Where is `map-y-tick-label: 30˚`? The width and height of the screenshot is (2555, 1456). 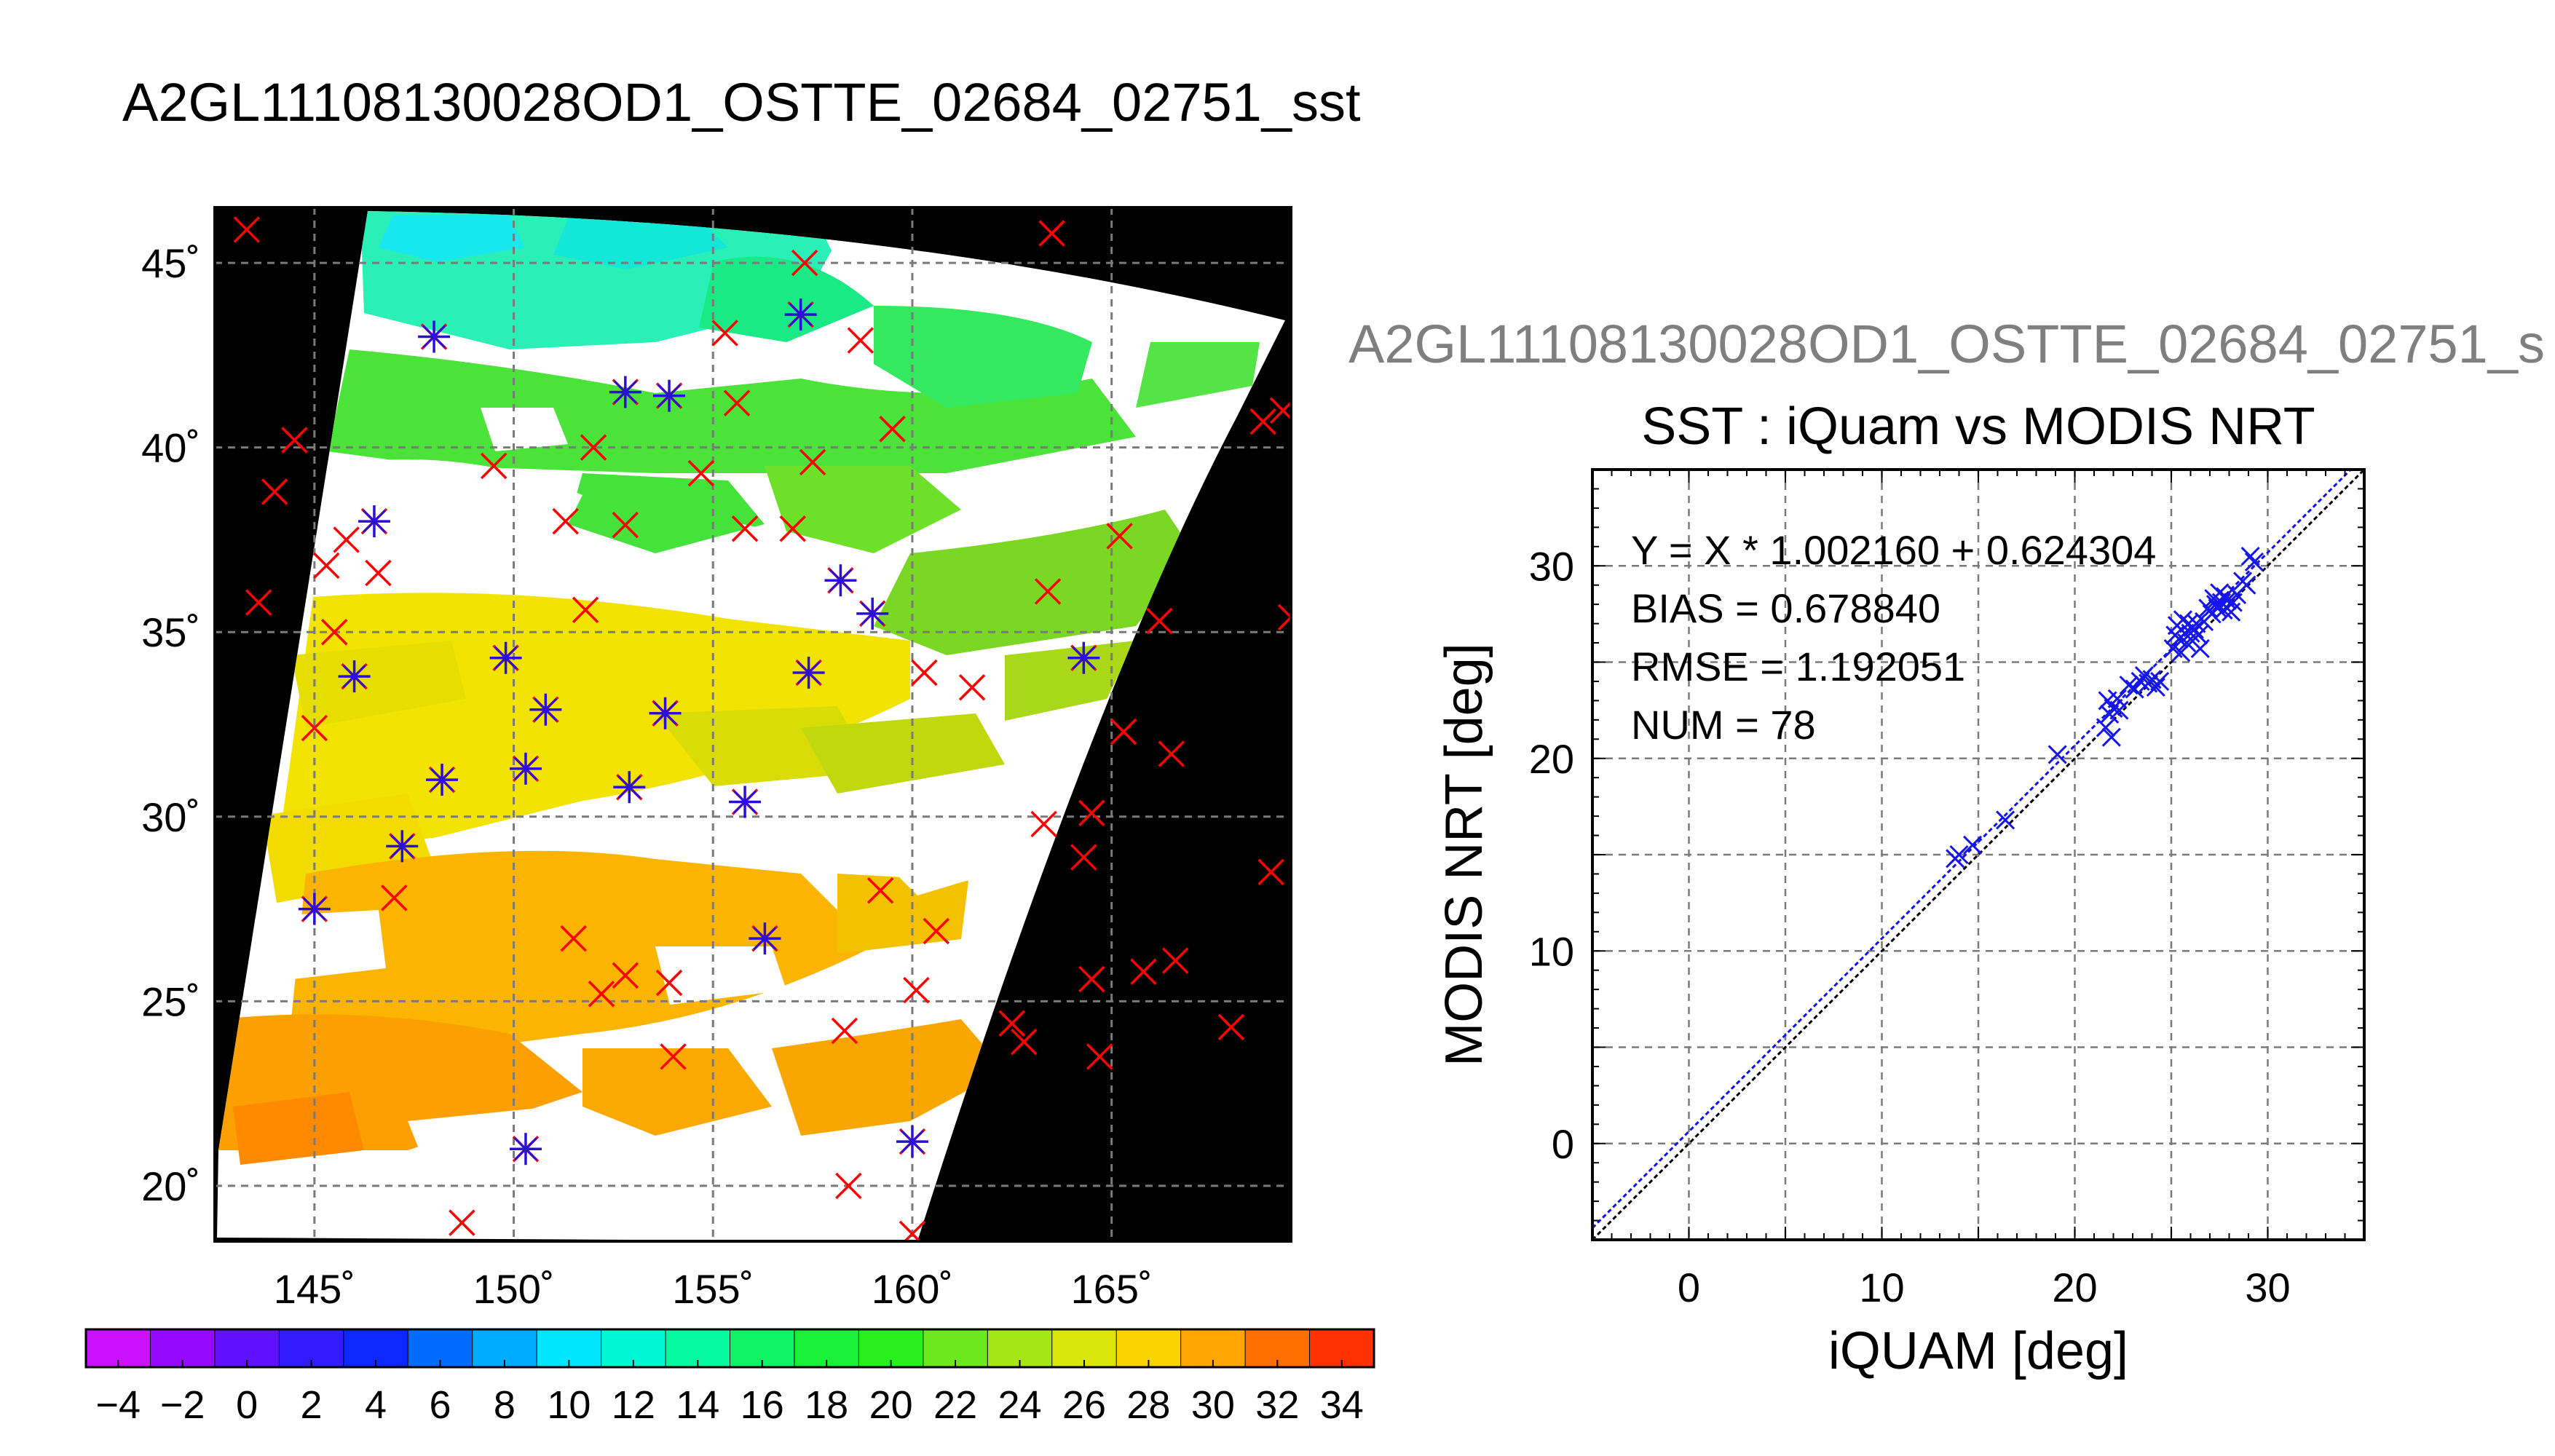
map-y-tick-label: 30˚ is located at coordinates (170, 817).